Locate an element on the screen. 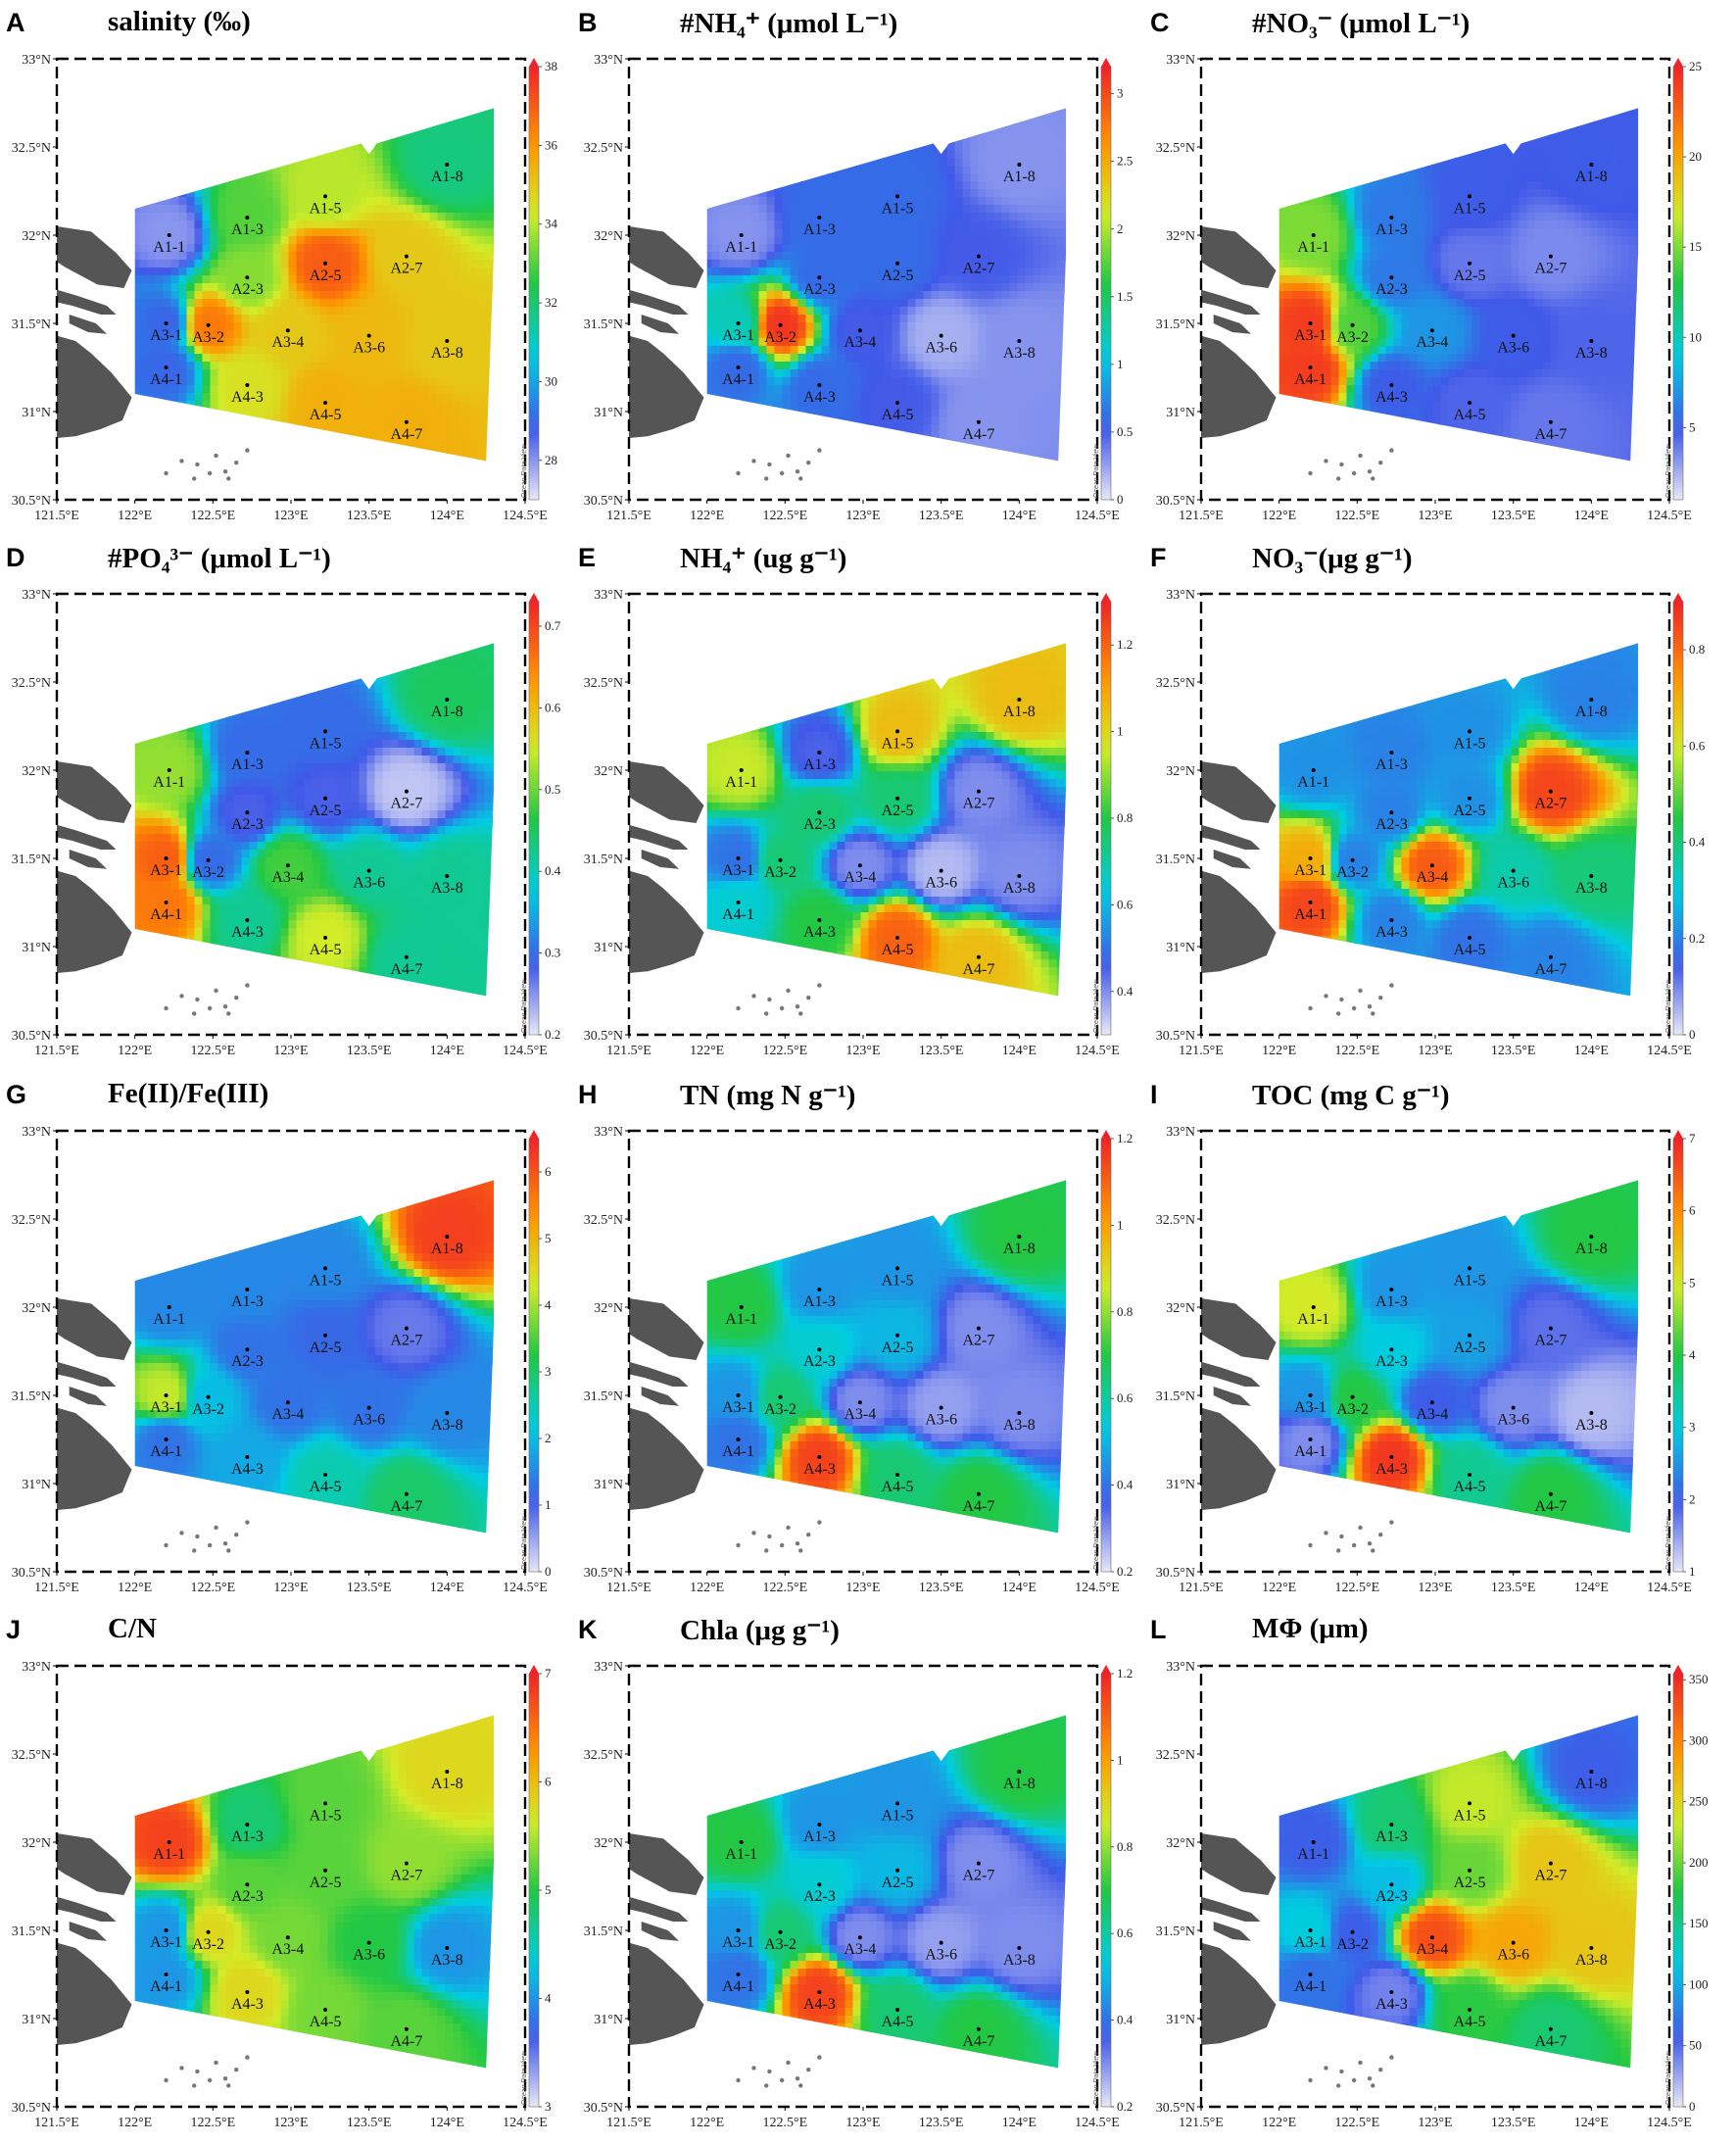 This screenshot has height=2144, width=1736. lat-tick-label: 31°N is located at coordinates (36, 413).